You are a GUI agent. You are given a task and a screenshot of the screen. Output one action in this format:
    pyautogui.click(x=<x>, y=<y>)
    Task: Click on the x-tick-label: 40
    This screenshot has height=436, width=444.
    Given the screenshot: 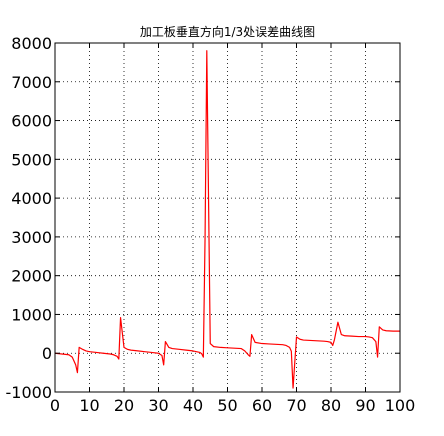 What is the action you would take?
    pyautogui.click(x=193, y=405)
    